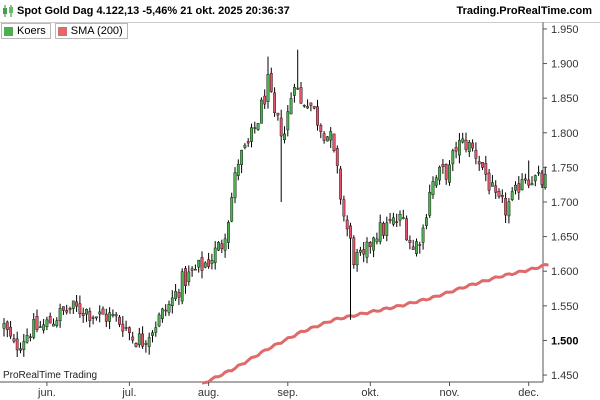 This screenshot has height=400, width=600. Describe the element at coordinates (565, 341) in the screenshot. I see `y-tick-label: 1.500` at that location.